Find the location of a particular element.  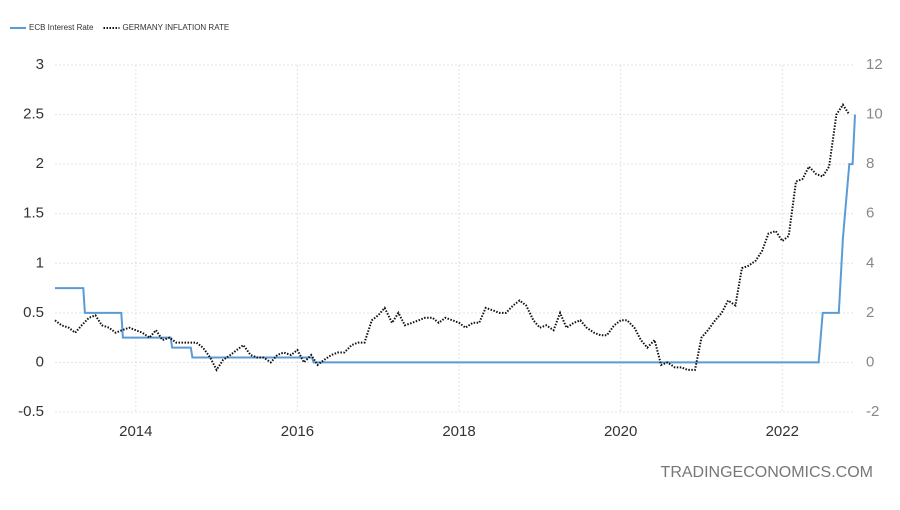

y-tick-label: 0.5 is located at coordinates (33, 312).